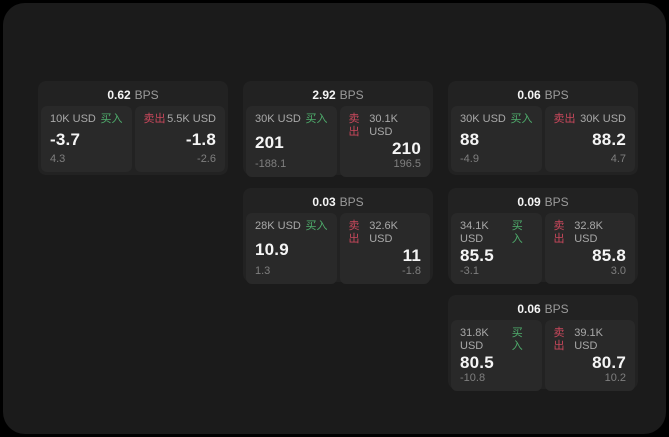  I want to click on sell-label-row: 卖出 30K USD, so click(590, 119).